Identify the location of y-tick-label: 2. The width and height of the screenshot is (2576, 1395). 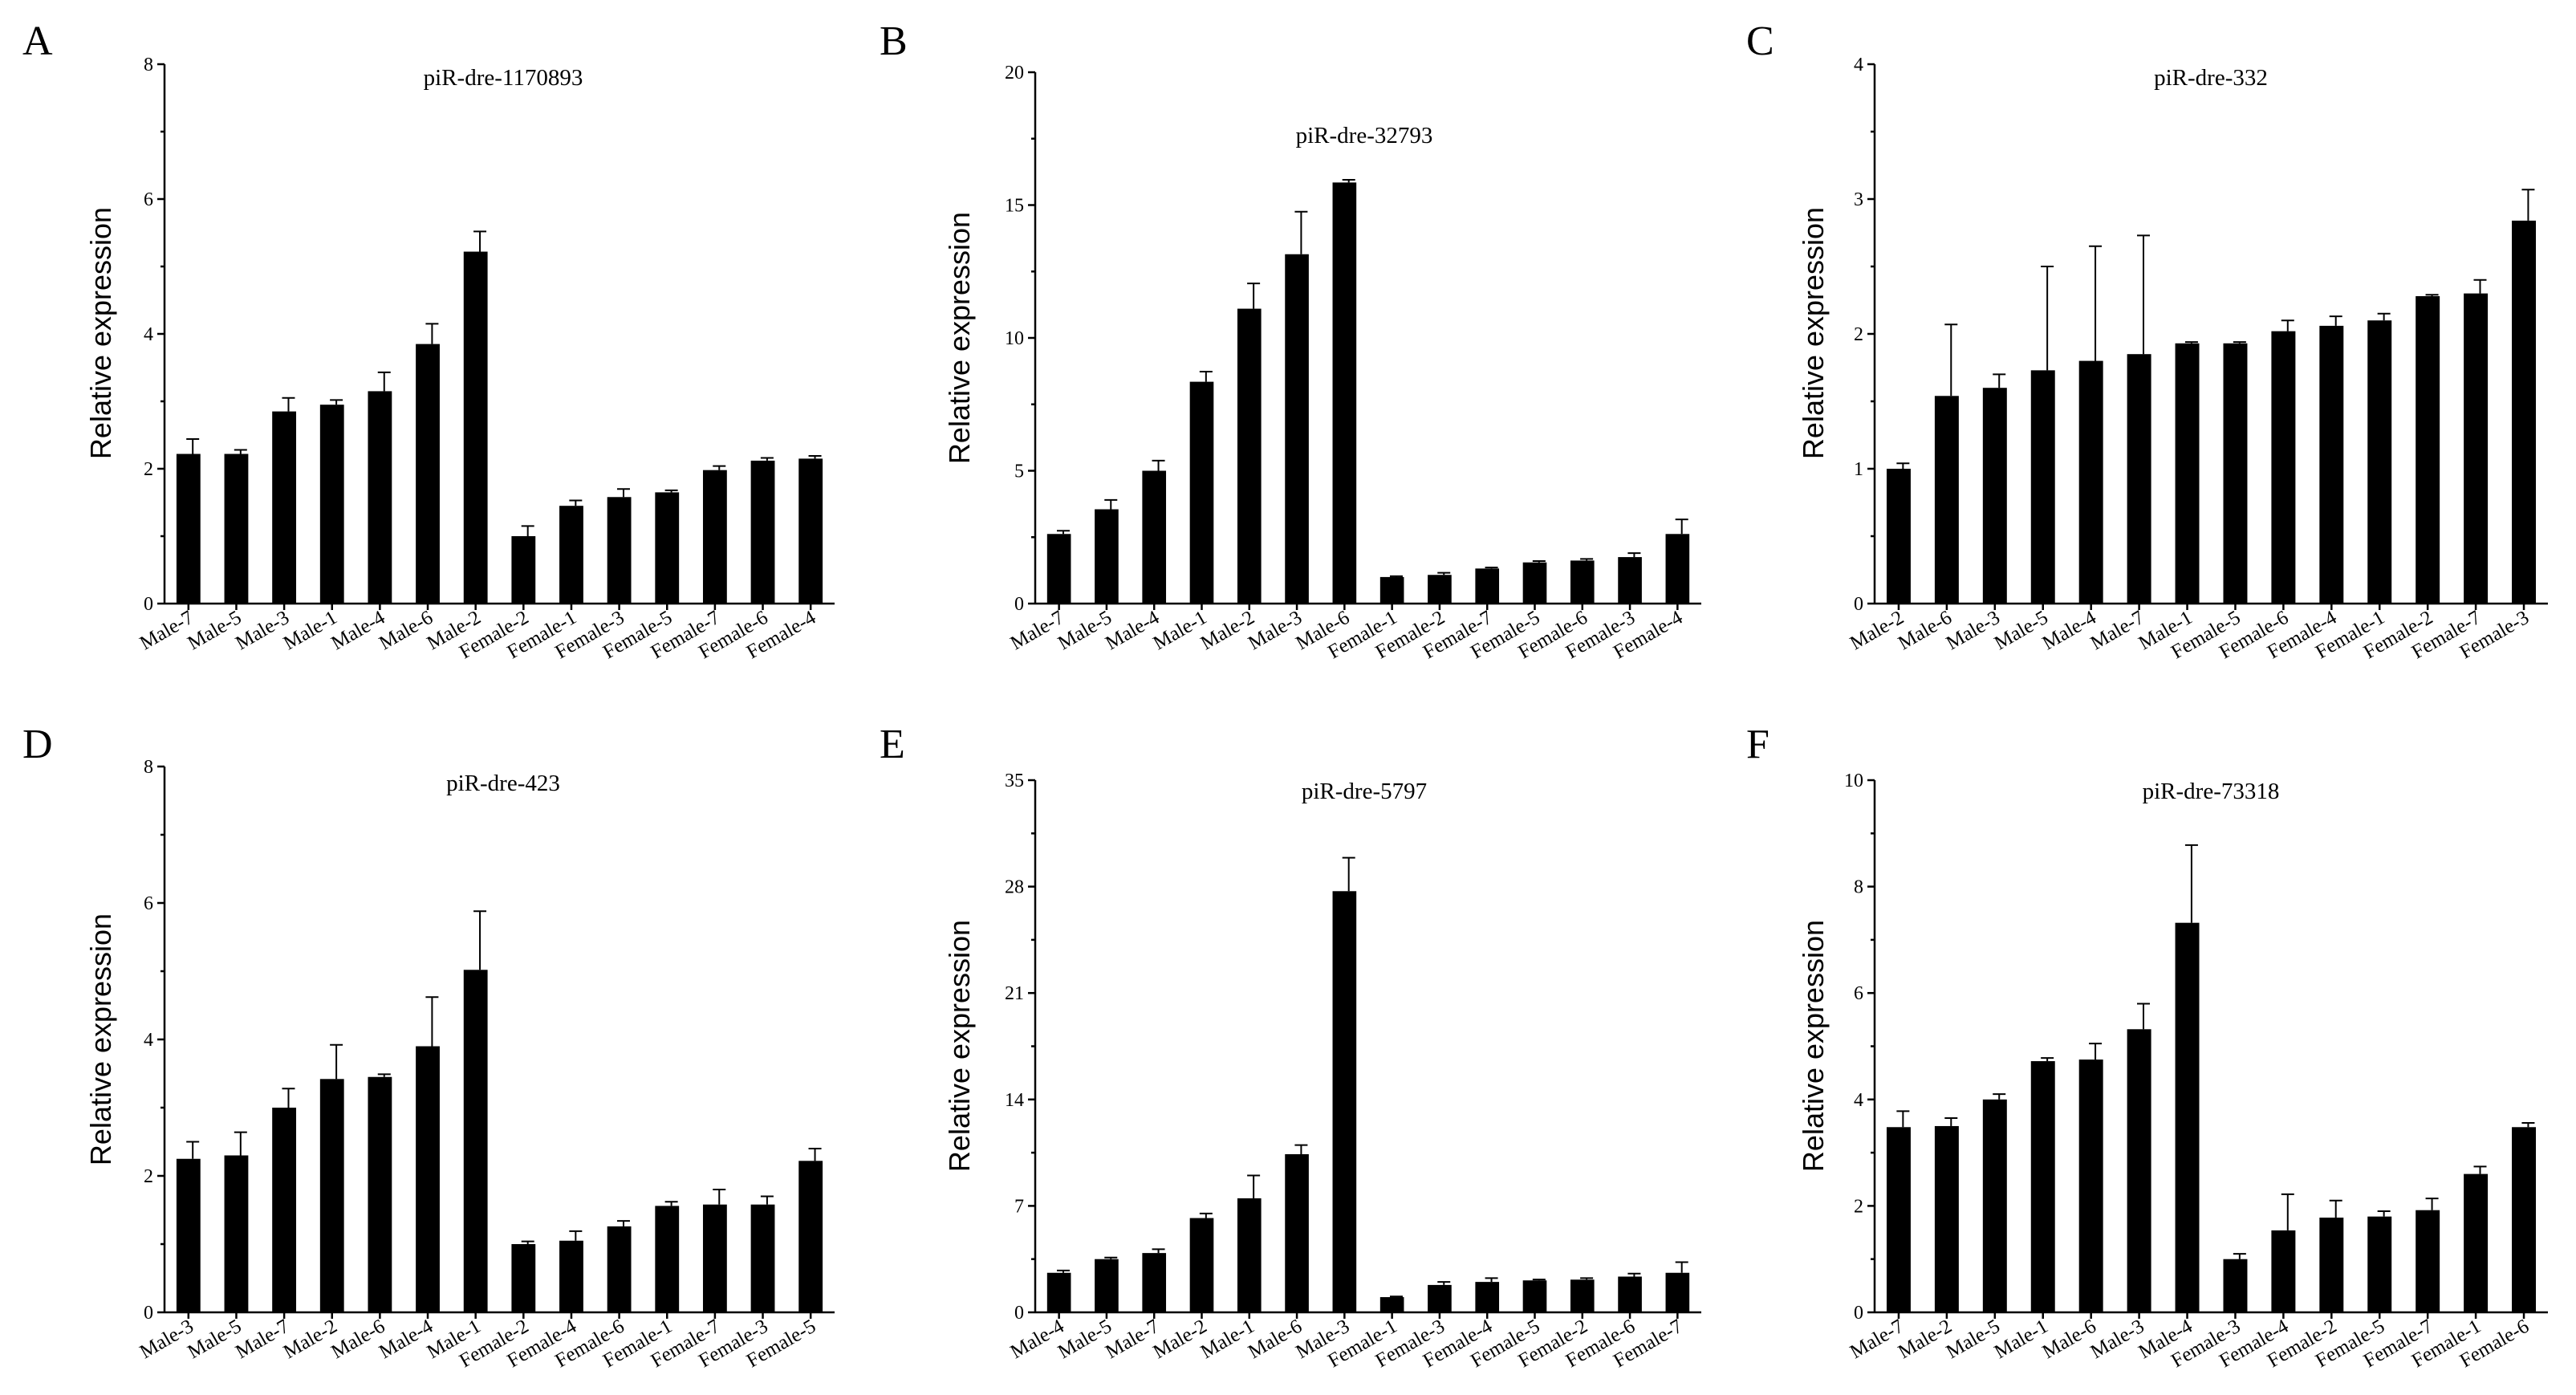
(1858, 1206).